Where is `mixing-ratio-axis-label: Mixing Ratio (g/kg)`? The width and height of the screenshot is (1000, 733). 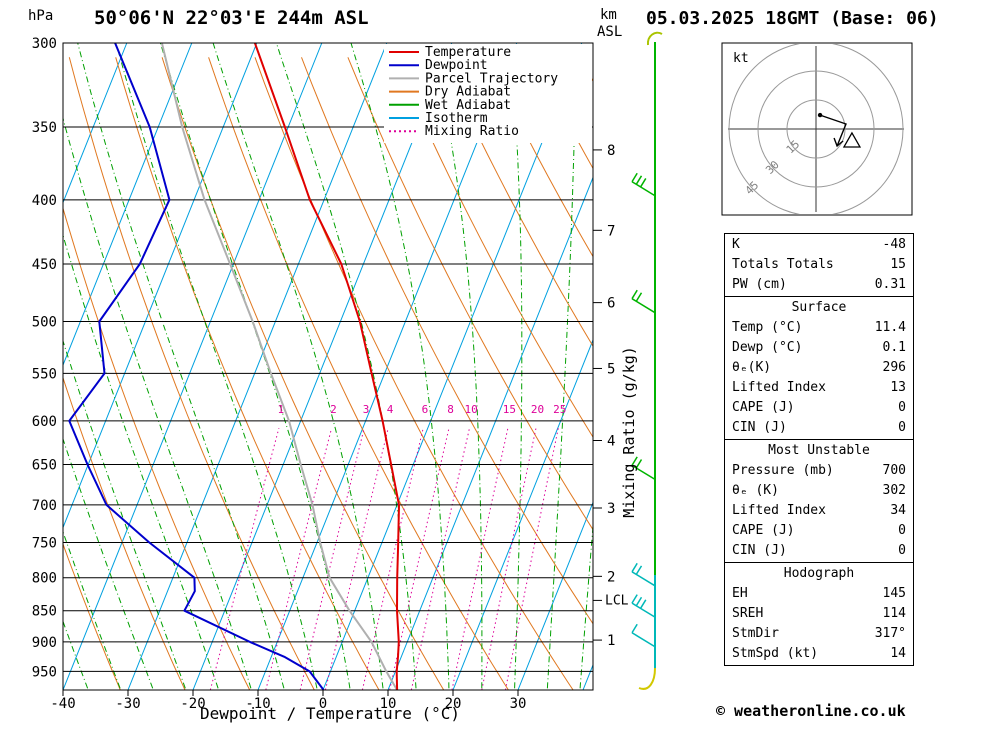 mixing-ratio-axis-label: Mixing Ratio (g/kg) is located at coordinates (629, 432).